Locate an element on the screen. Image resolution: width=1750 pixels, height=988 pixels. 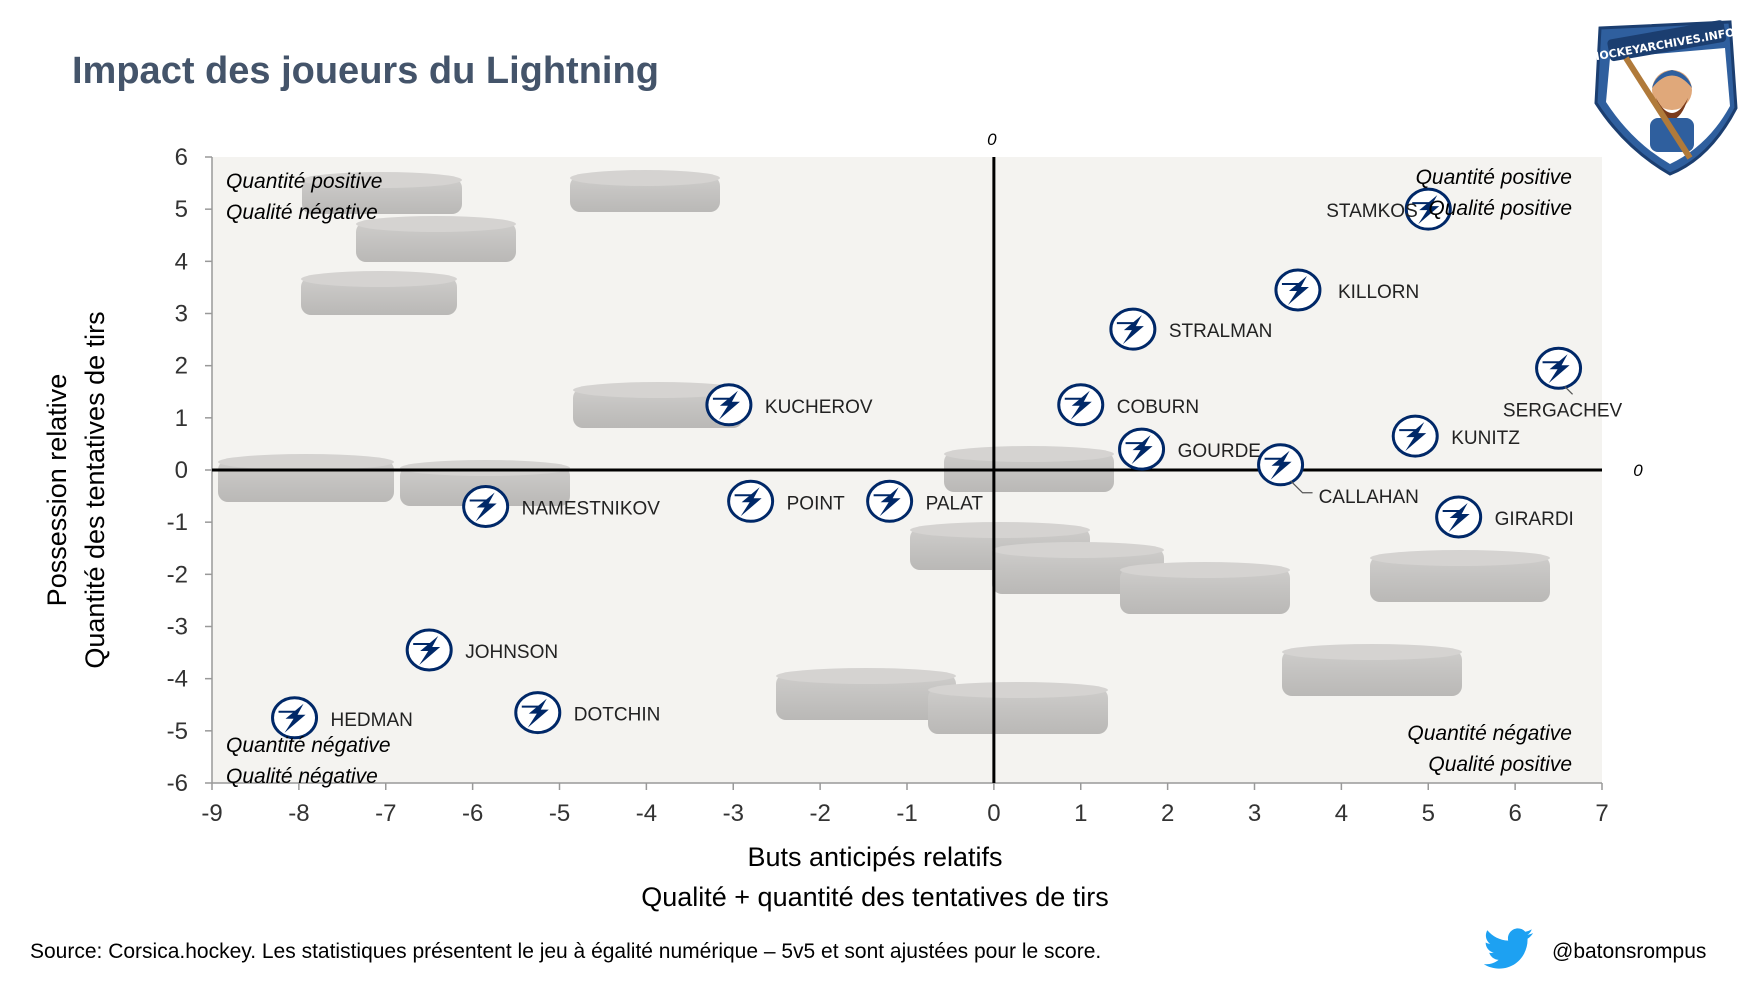
x-tick-label: 0 is located at coordinates (993, 813).